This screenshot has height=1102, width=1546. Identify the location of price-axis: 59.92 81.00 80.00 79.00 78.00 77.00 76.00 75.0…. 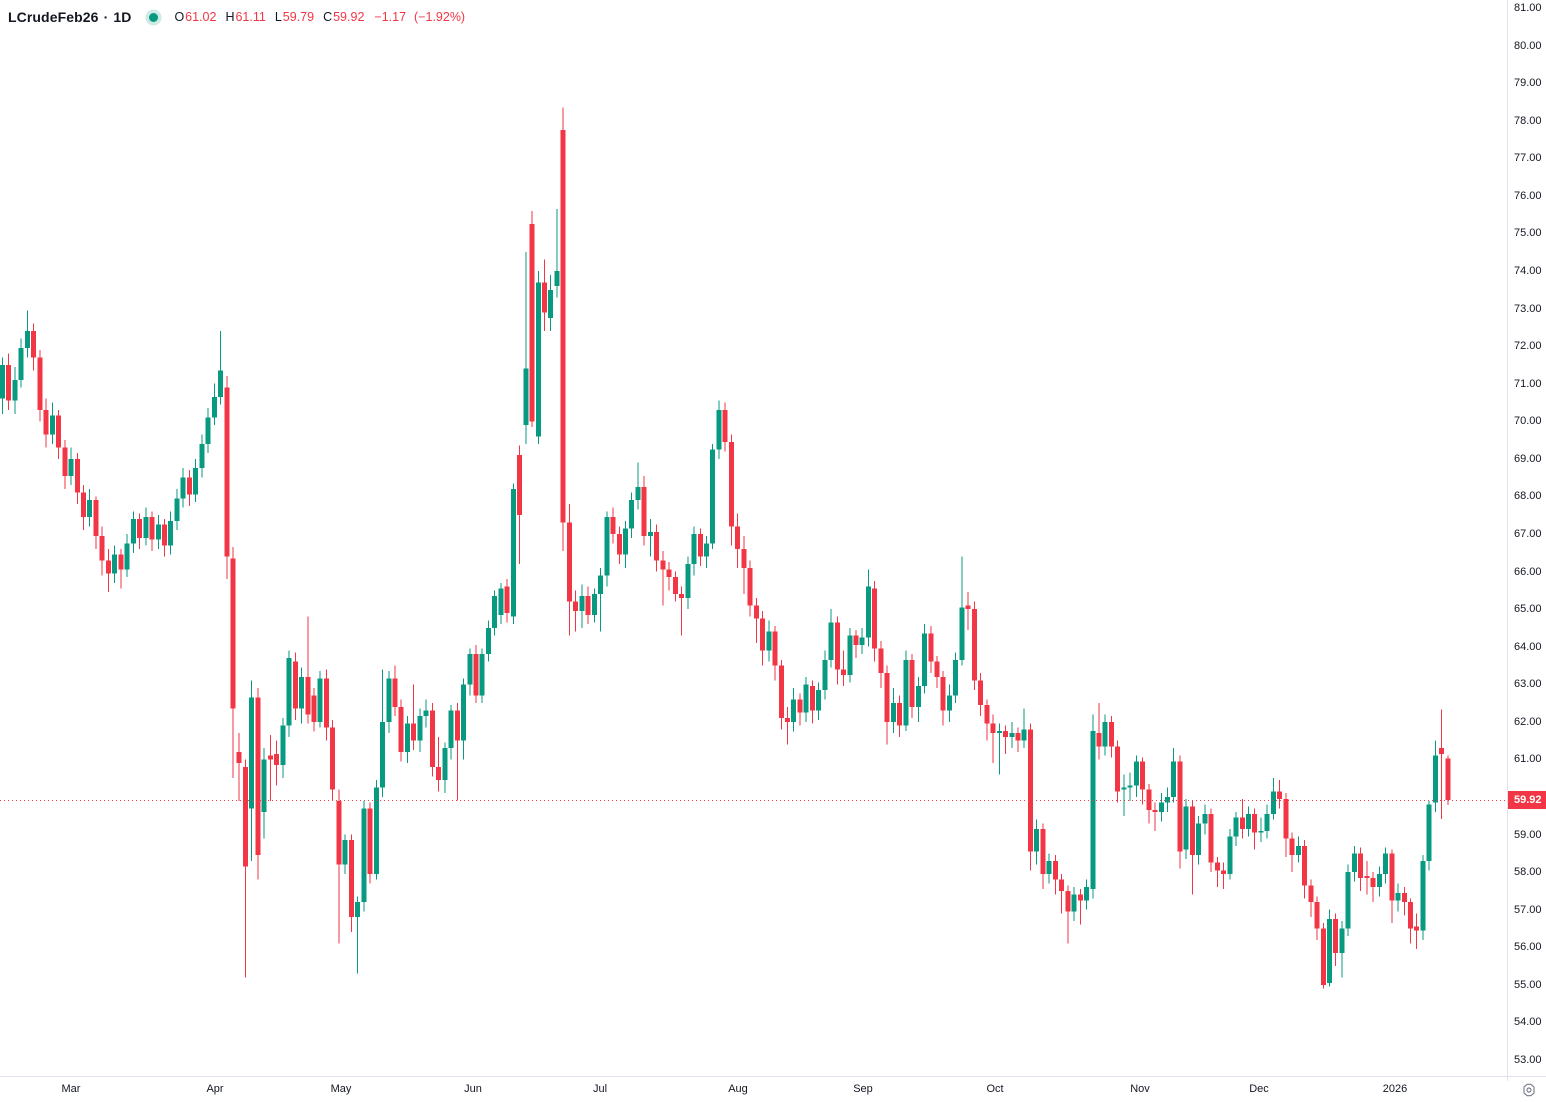
(1527, 538).